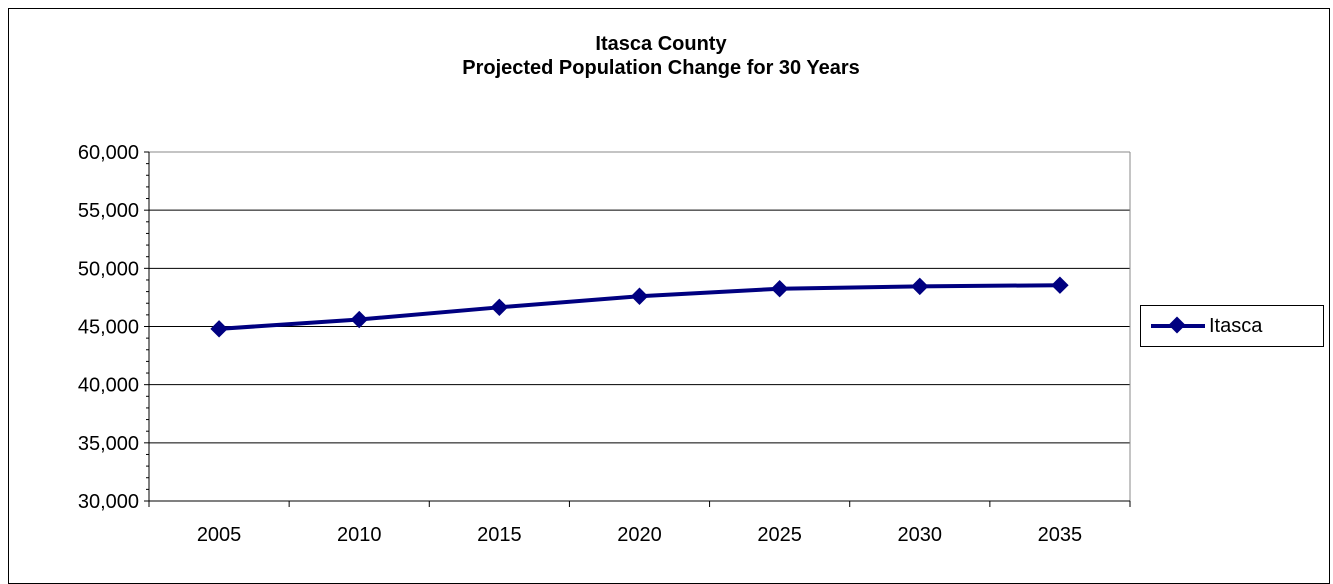 The width and height of the screenshot is (1333, 584). I want to click on x-tick-label: 2035, so click(1060, 535).